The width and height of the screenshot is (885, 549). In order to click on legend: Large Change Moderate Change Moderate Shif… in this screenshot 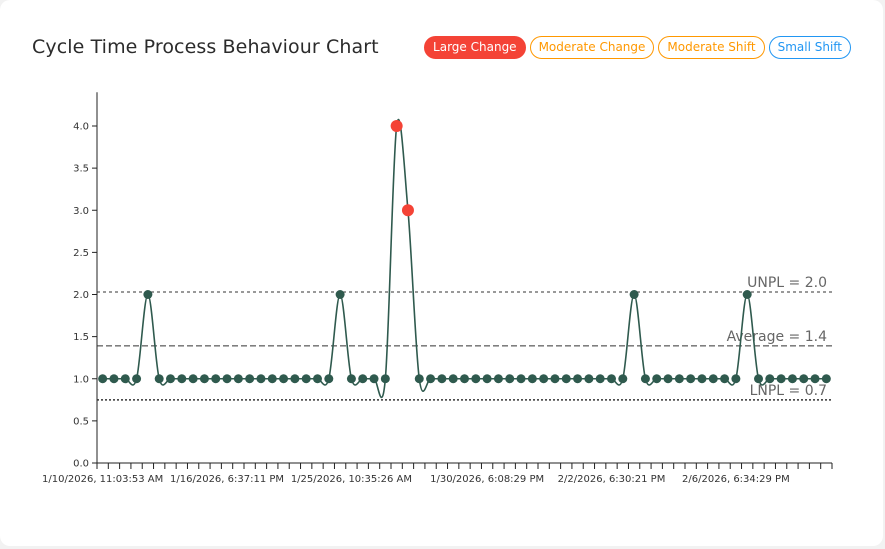, I will do `click(637, 47)`.